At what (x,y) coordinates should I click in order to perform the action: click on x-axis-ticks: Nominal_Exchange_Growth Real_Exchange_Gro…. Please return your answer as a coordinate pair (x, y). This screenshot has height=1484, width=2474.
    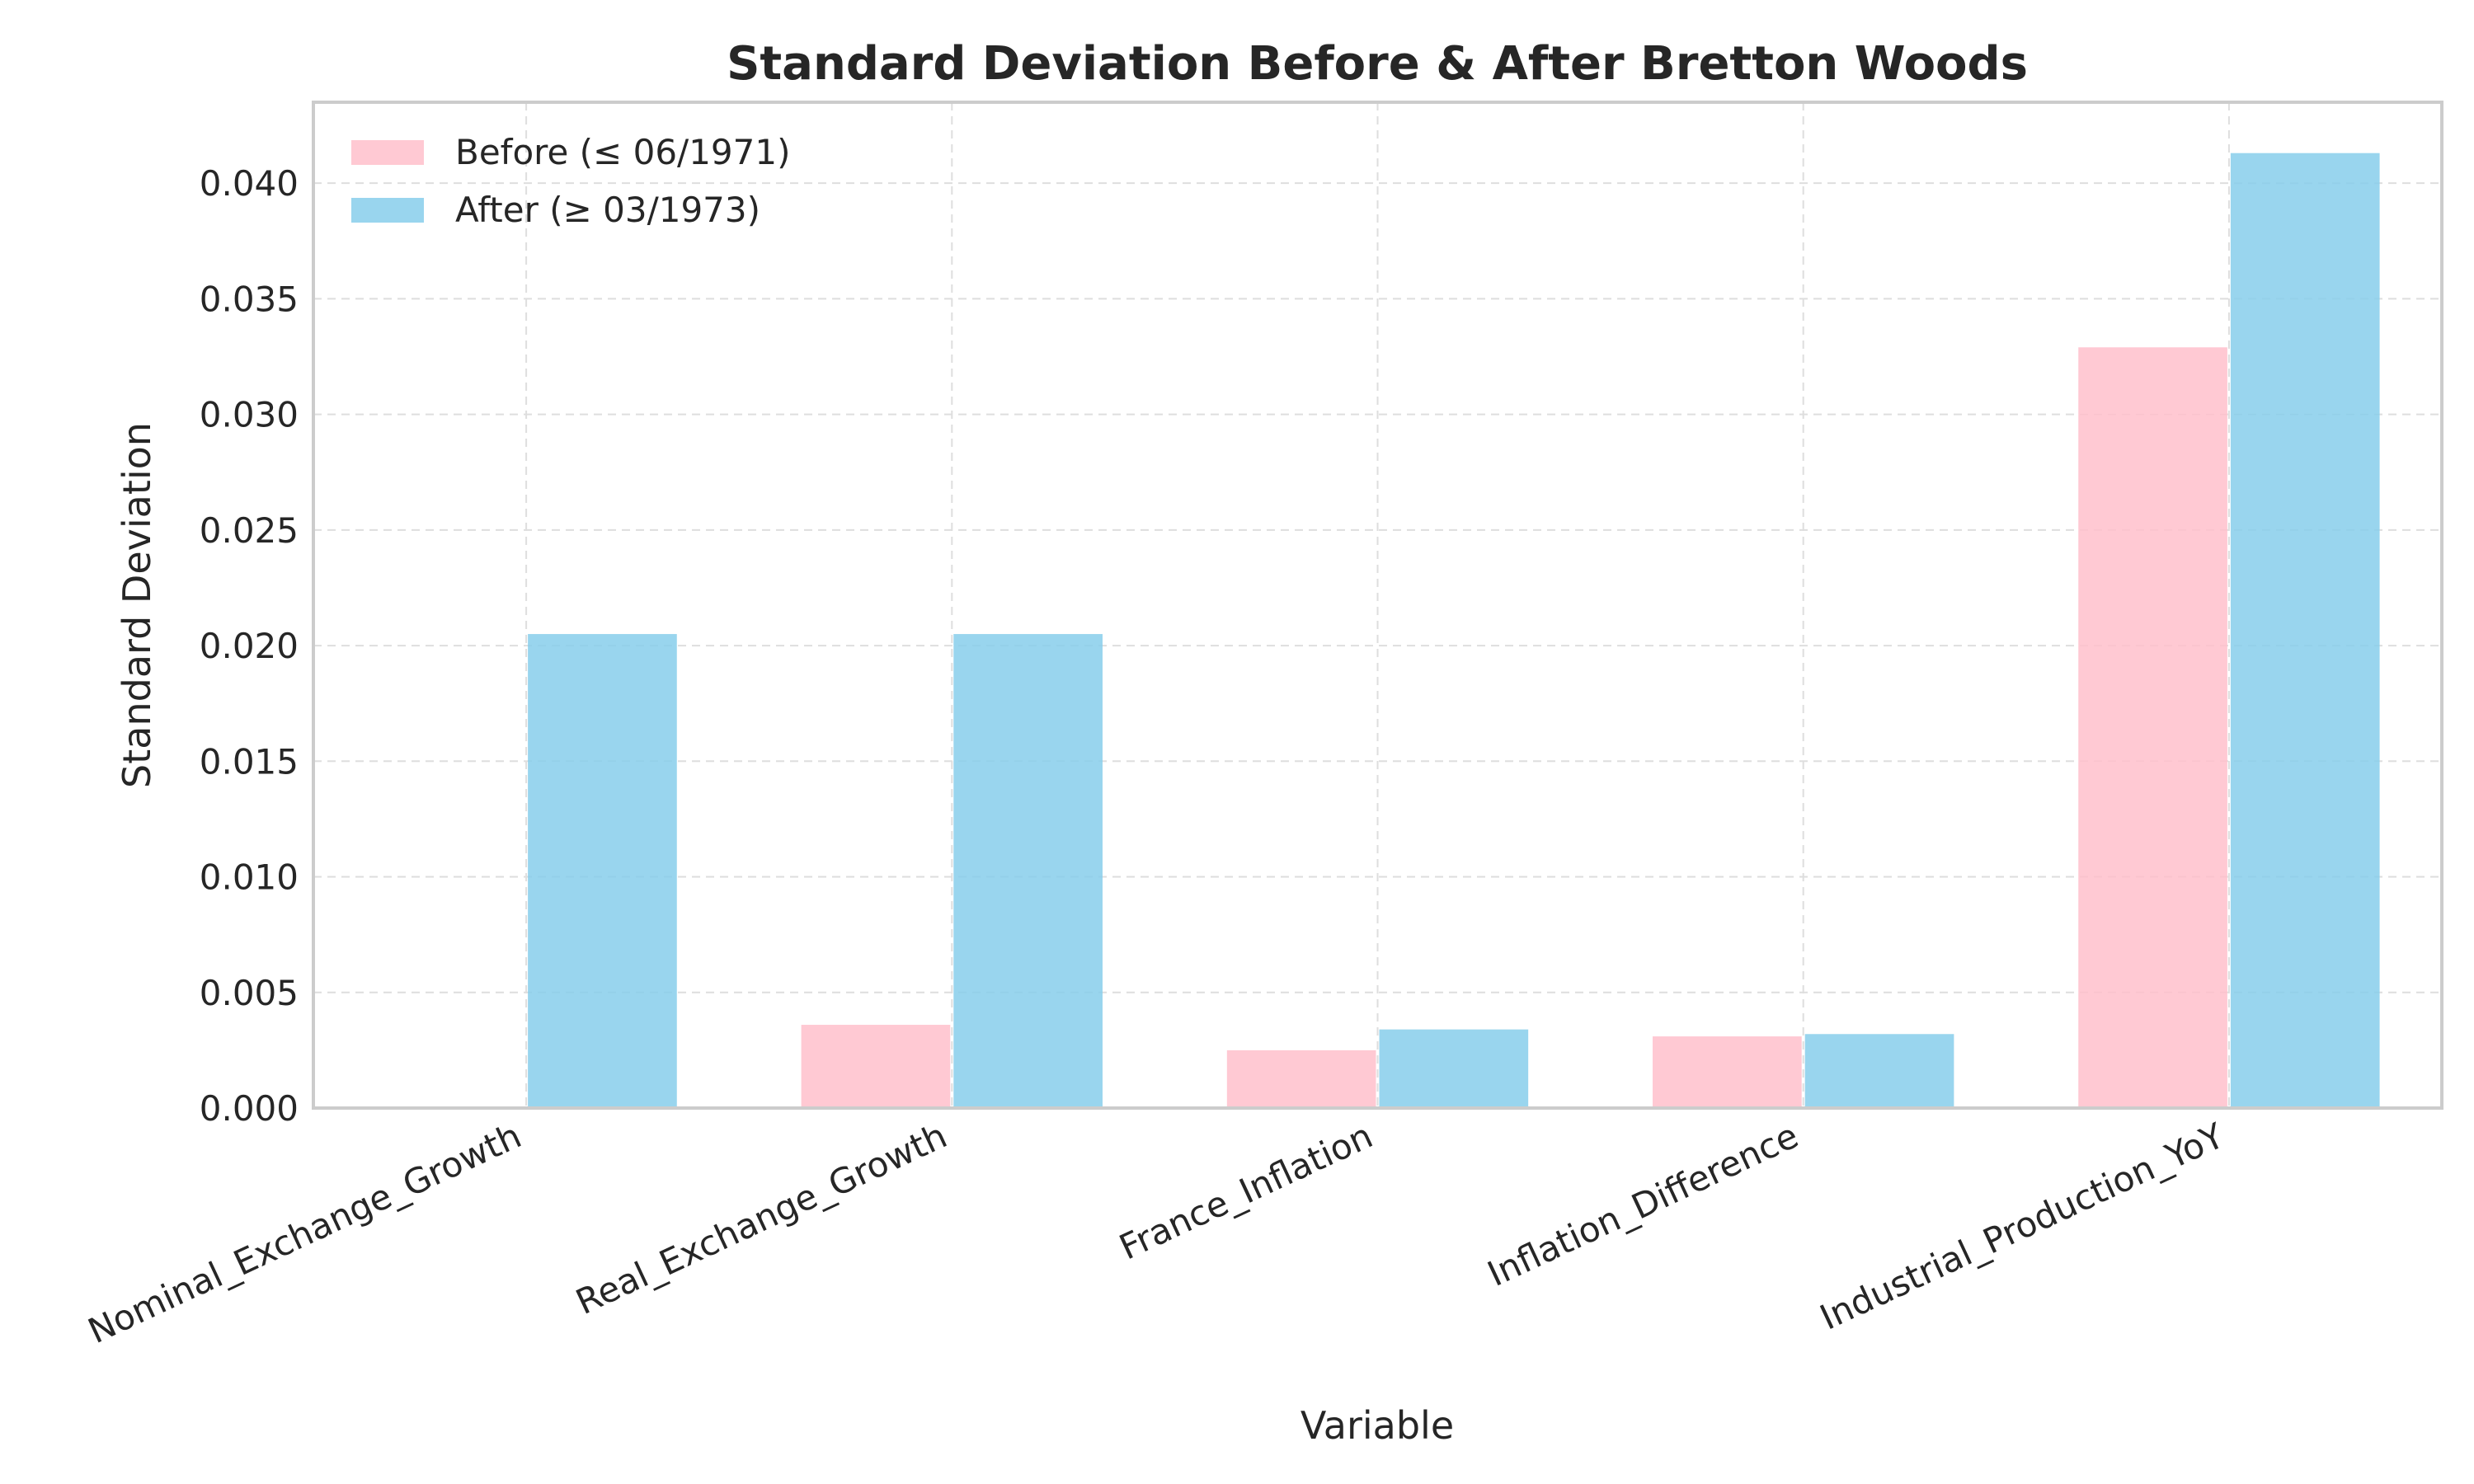
    Looking at the image, I should click on (1156, 1233).